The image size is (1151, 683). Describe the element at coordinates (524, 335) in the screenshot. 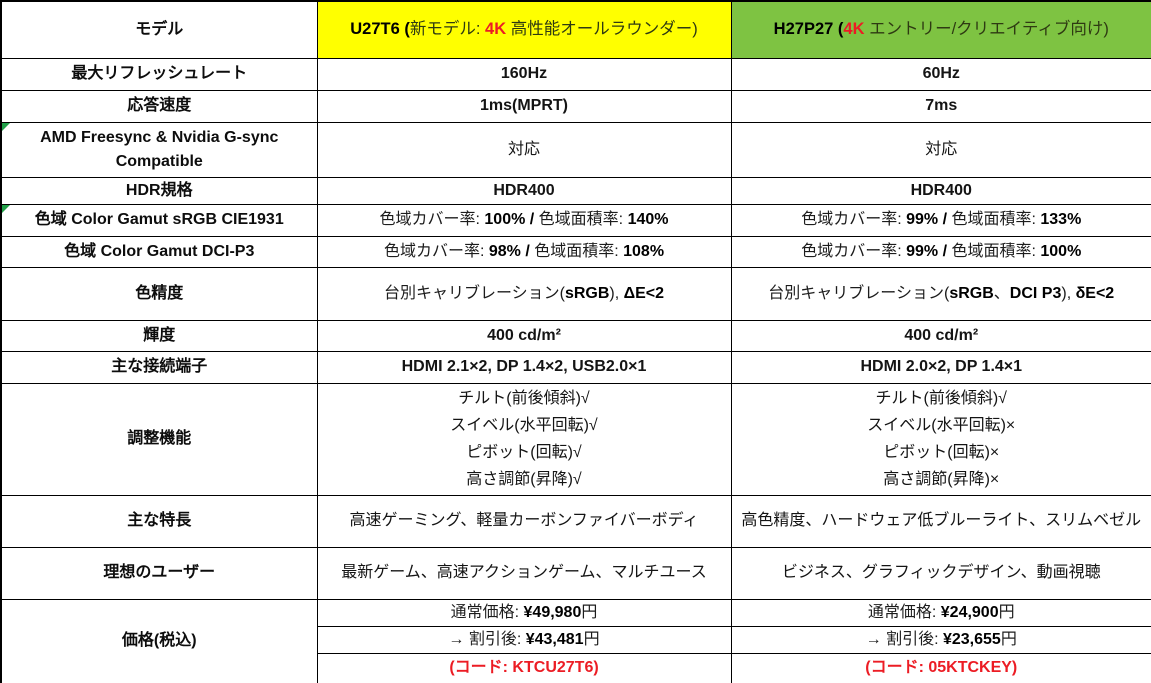

I see `brightness-u27t6: 400 cd/m²` at that location.